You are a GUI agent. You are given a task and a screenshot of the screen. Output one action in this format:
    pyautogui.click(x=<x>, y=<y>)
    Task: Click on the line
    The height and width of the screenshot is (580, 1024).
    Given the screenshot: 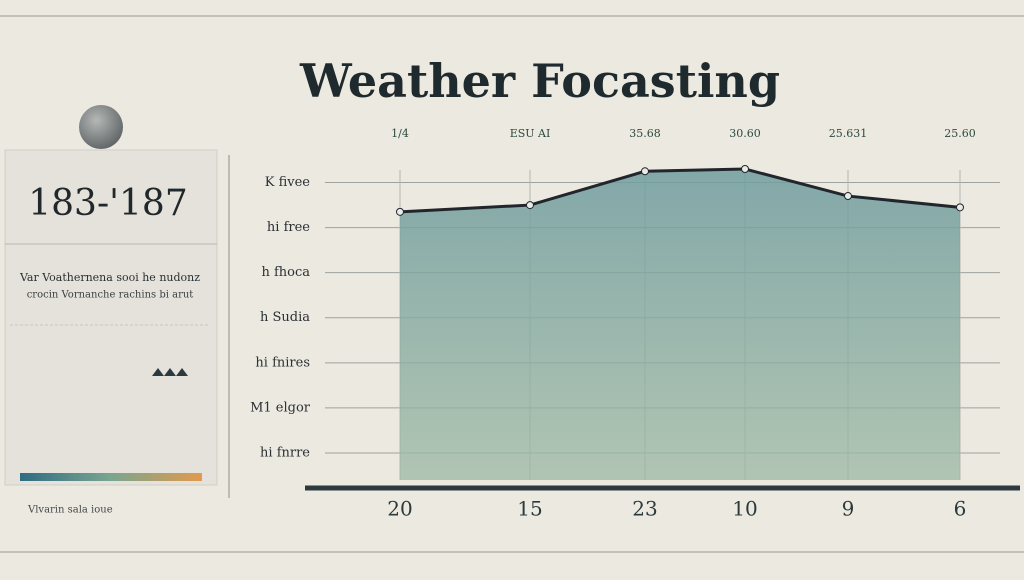 What is the action you would take?
    pyautogui.click(x=680, y=190)
    